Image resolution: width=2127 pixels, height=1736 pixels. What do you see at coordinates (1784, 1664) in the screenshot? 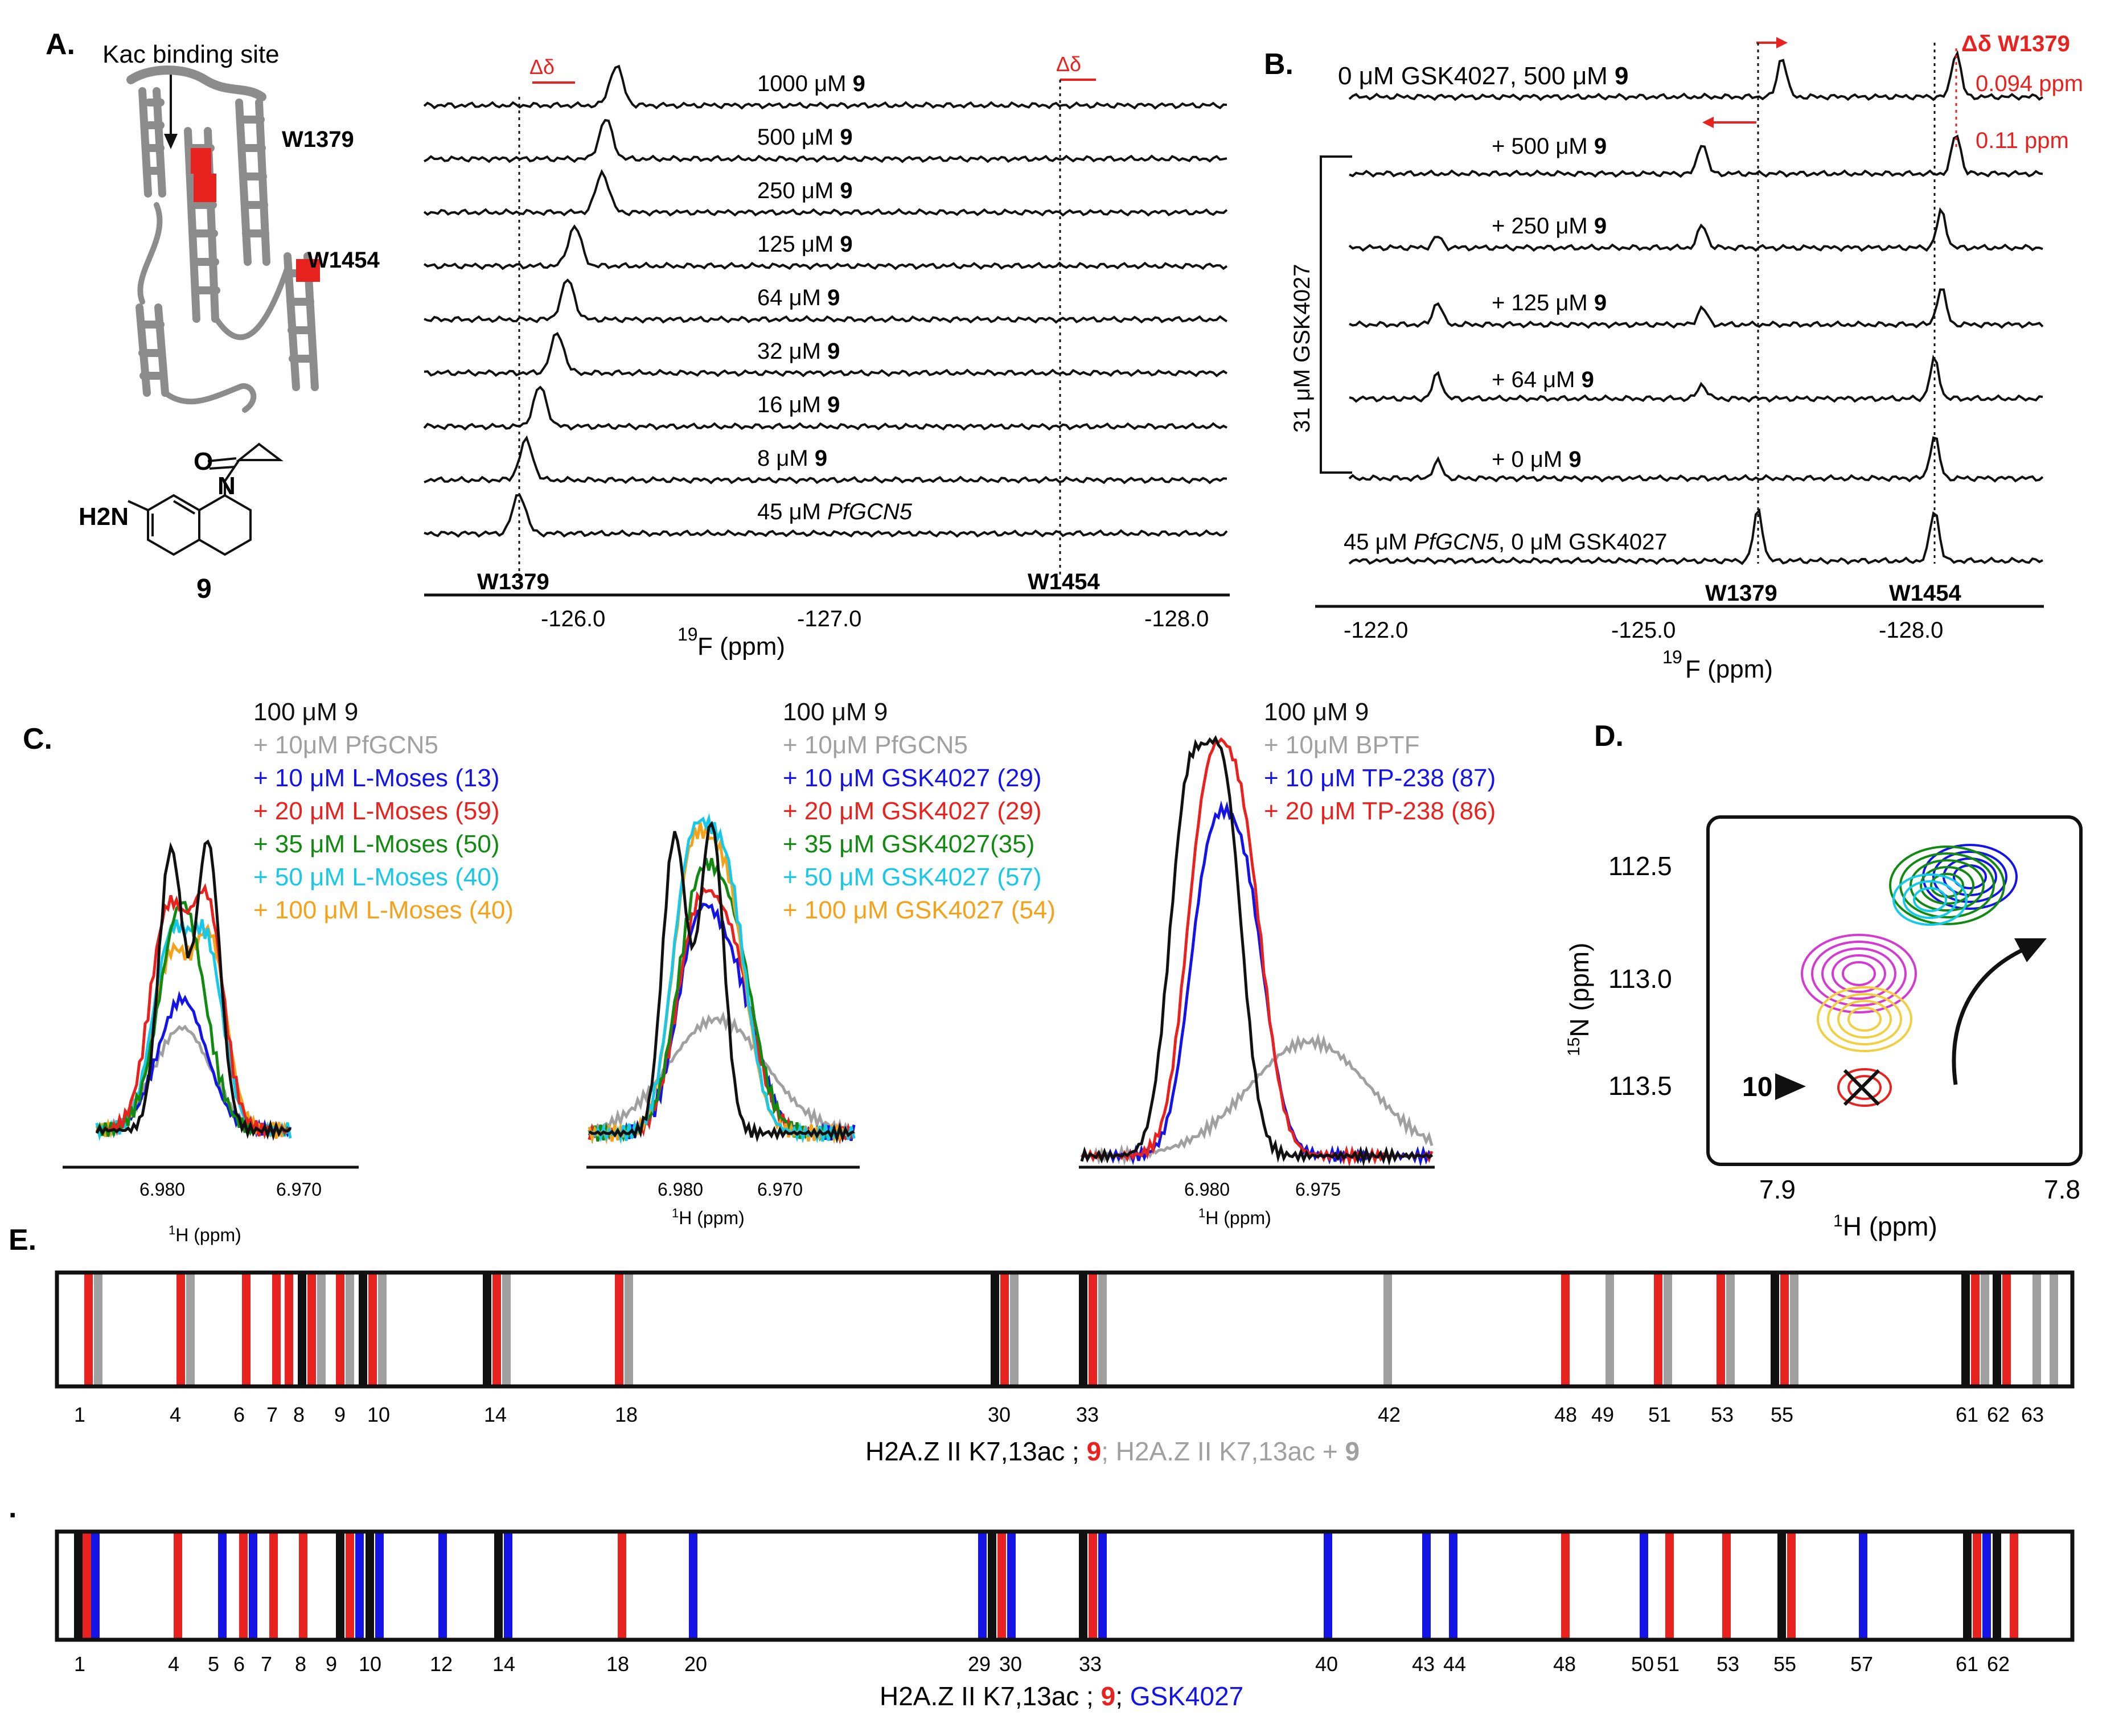
I see `bar-2-position-number: 55` at bounding box center [1784, 1664].